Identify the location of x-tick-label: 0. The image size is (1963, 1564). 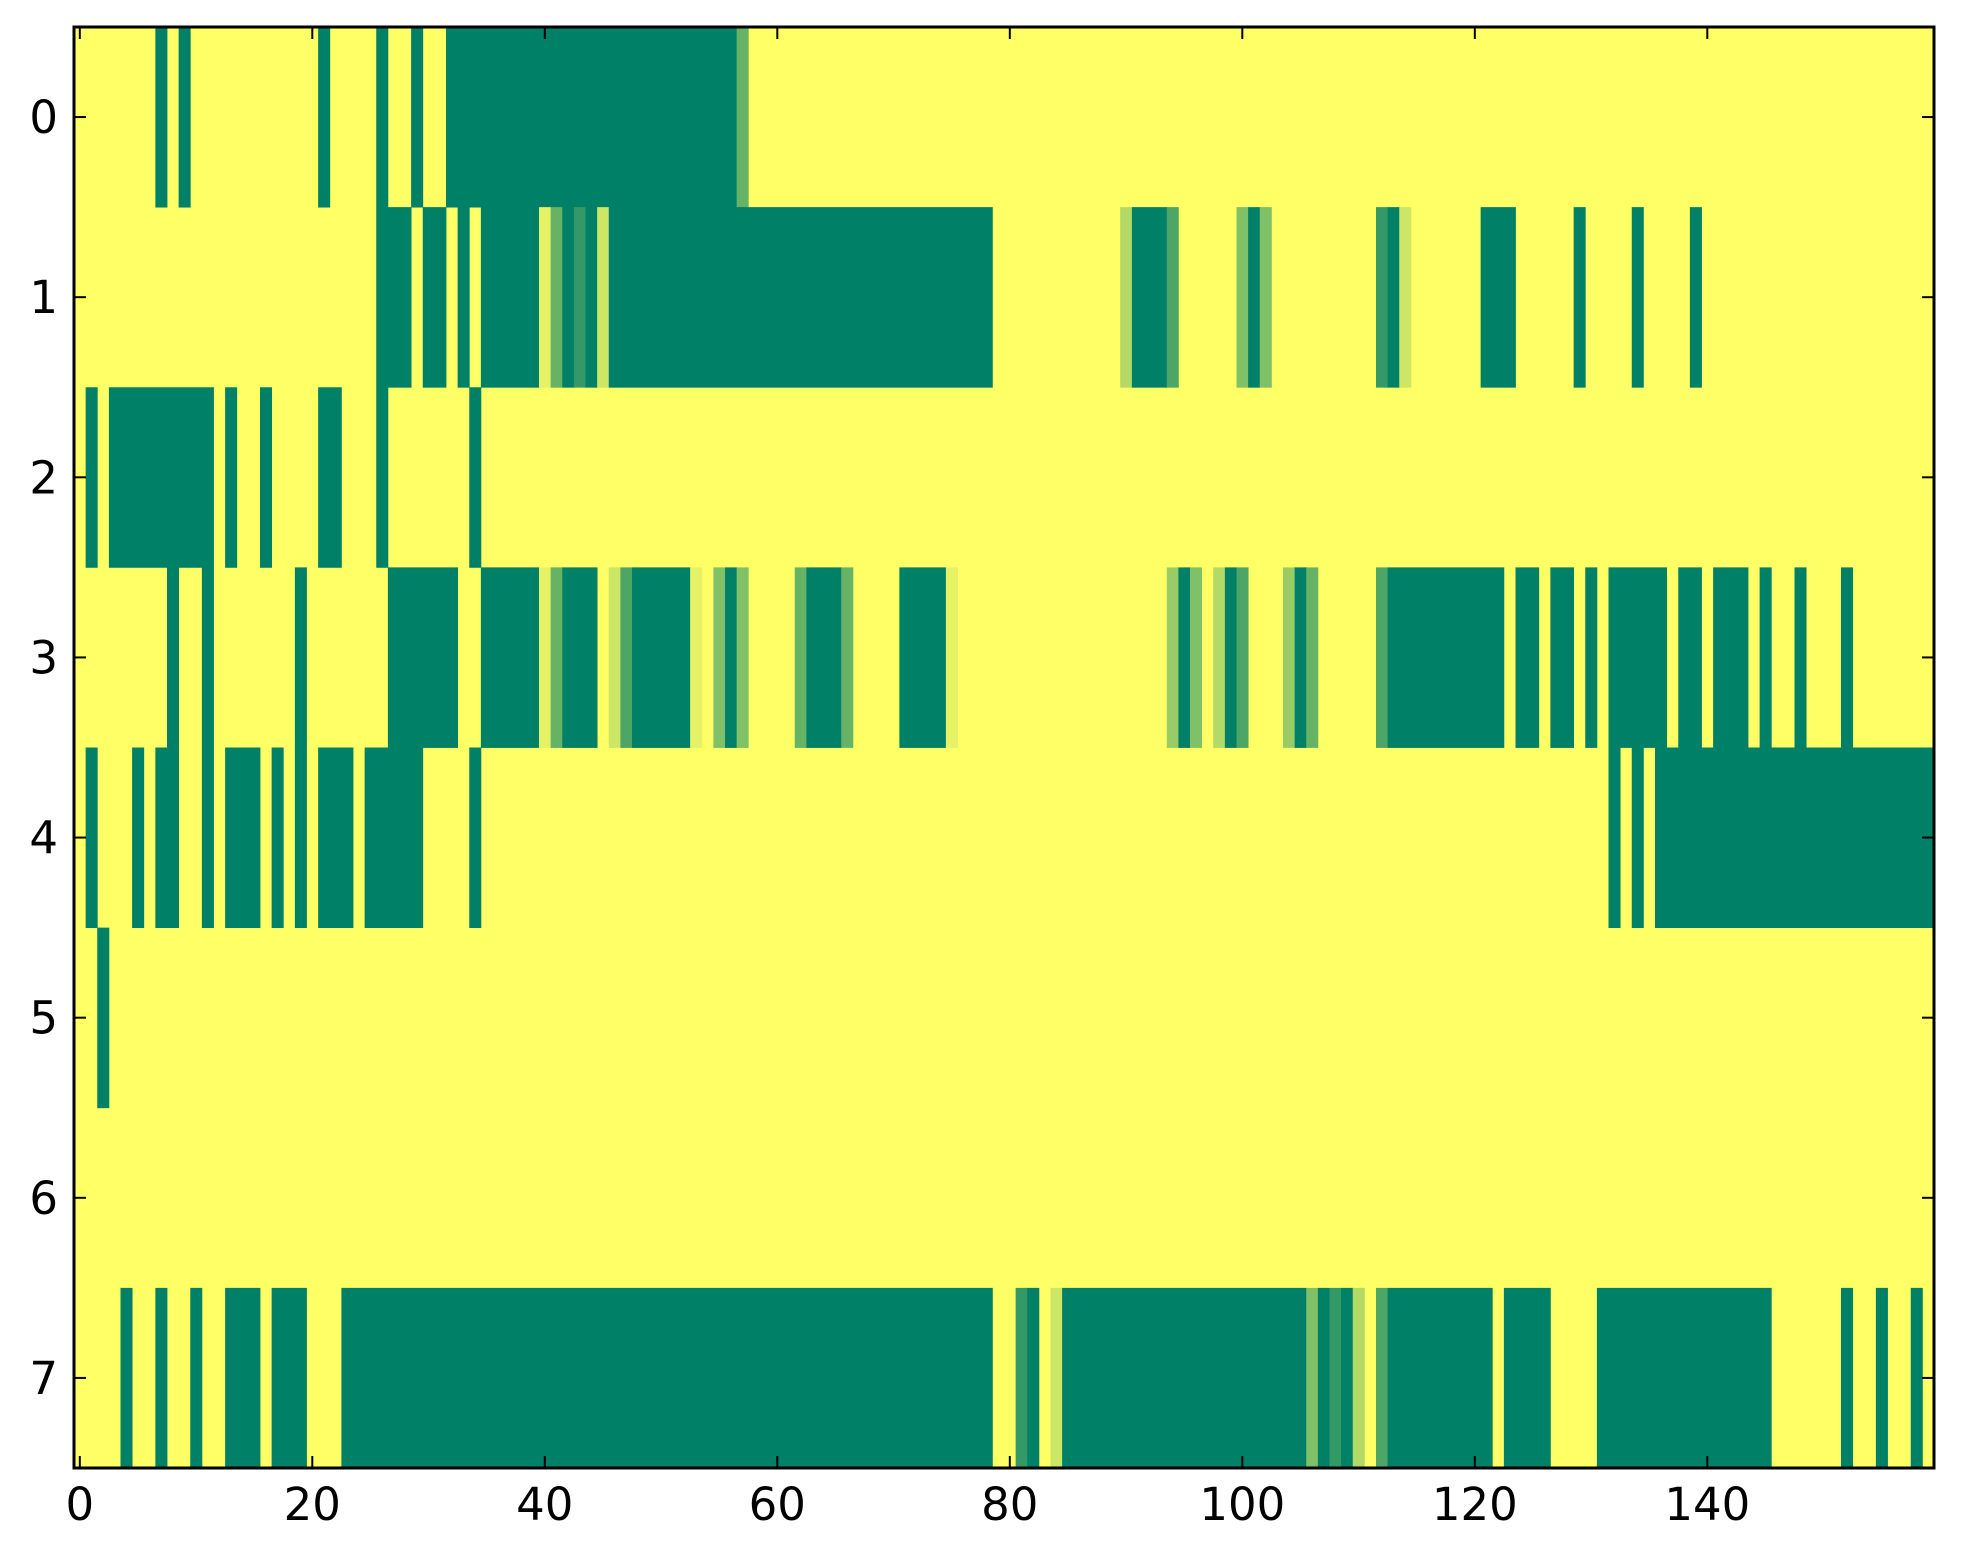
(79, 1504).